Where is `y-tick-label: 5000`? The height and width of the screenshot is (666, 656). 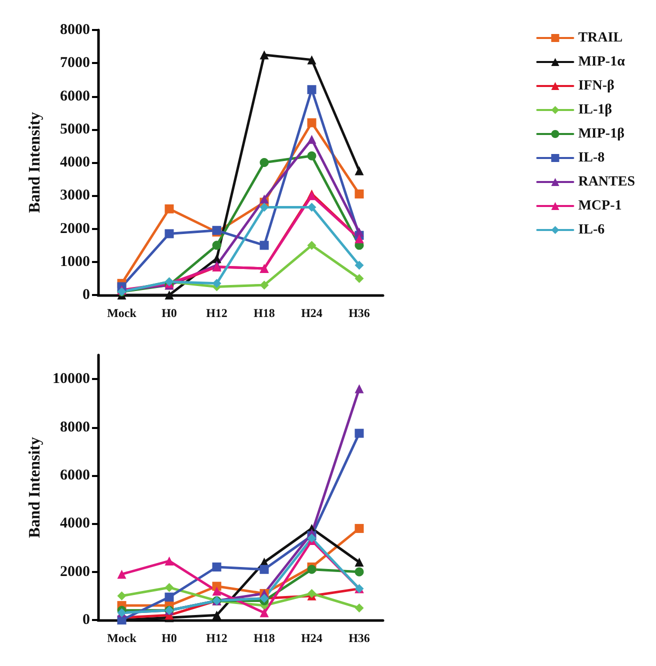
y-tick-label: 5000 is located at coordinates (75, 129).